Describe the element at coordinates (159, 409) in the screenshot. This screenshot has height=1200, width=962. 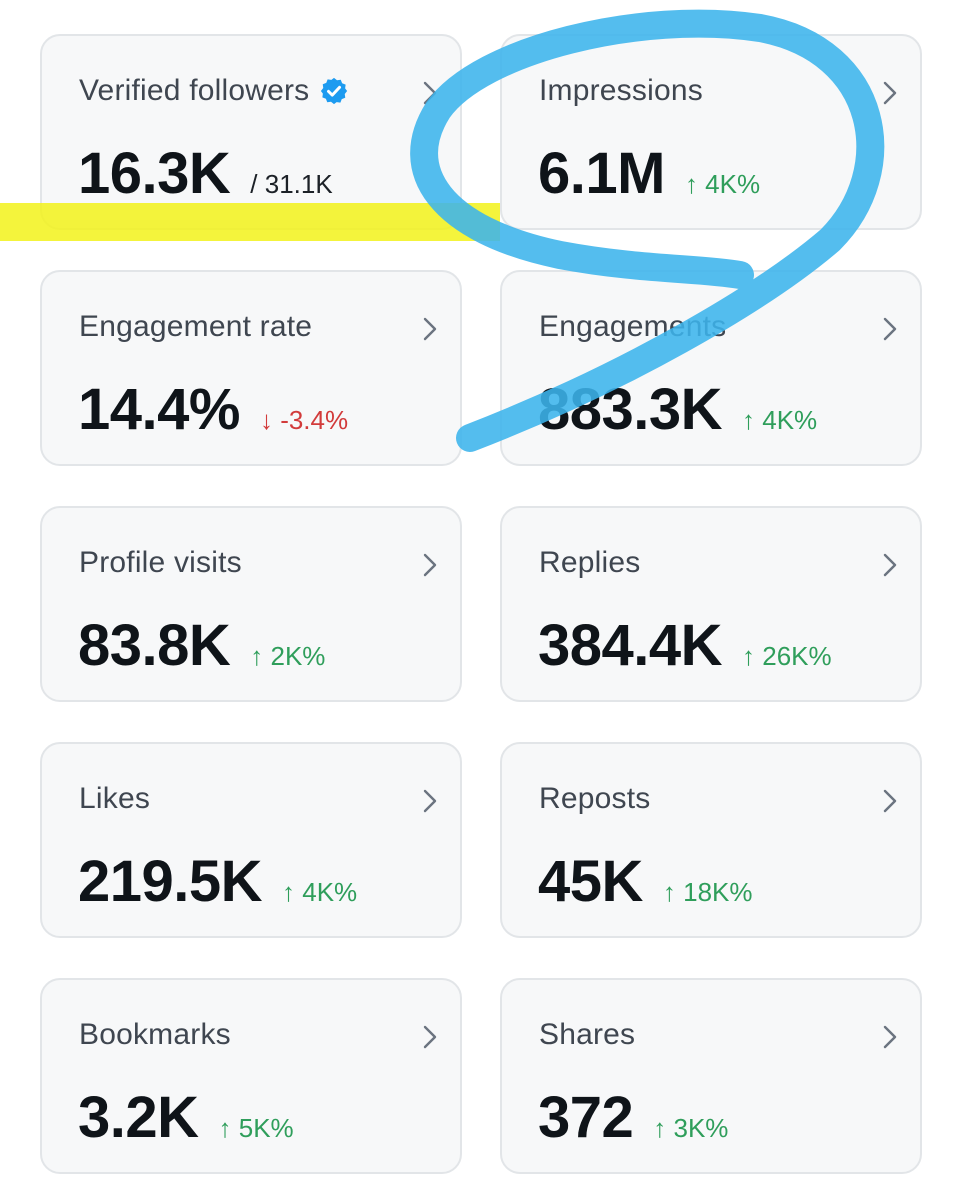
I see `engagement-rate-value: 14.4%` at that location.